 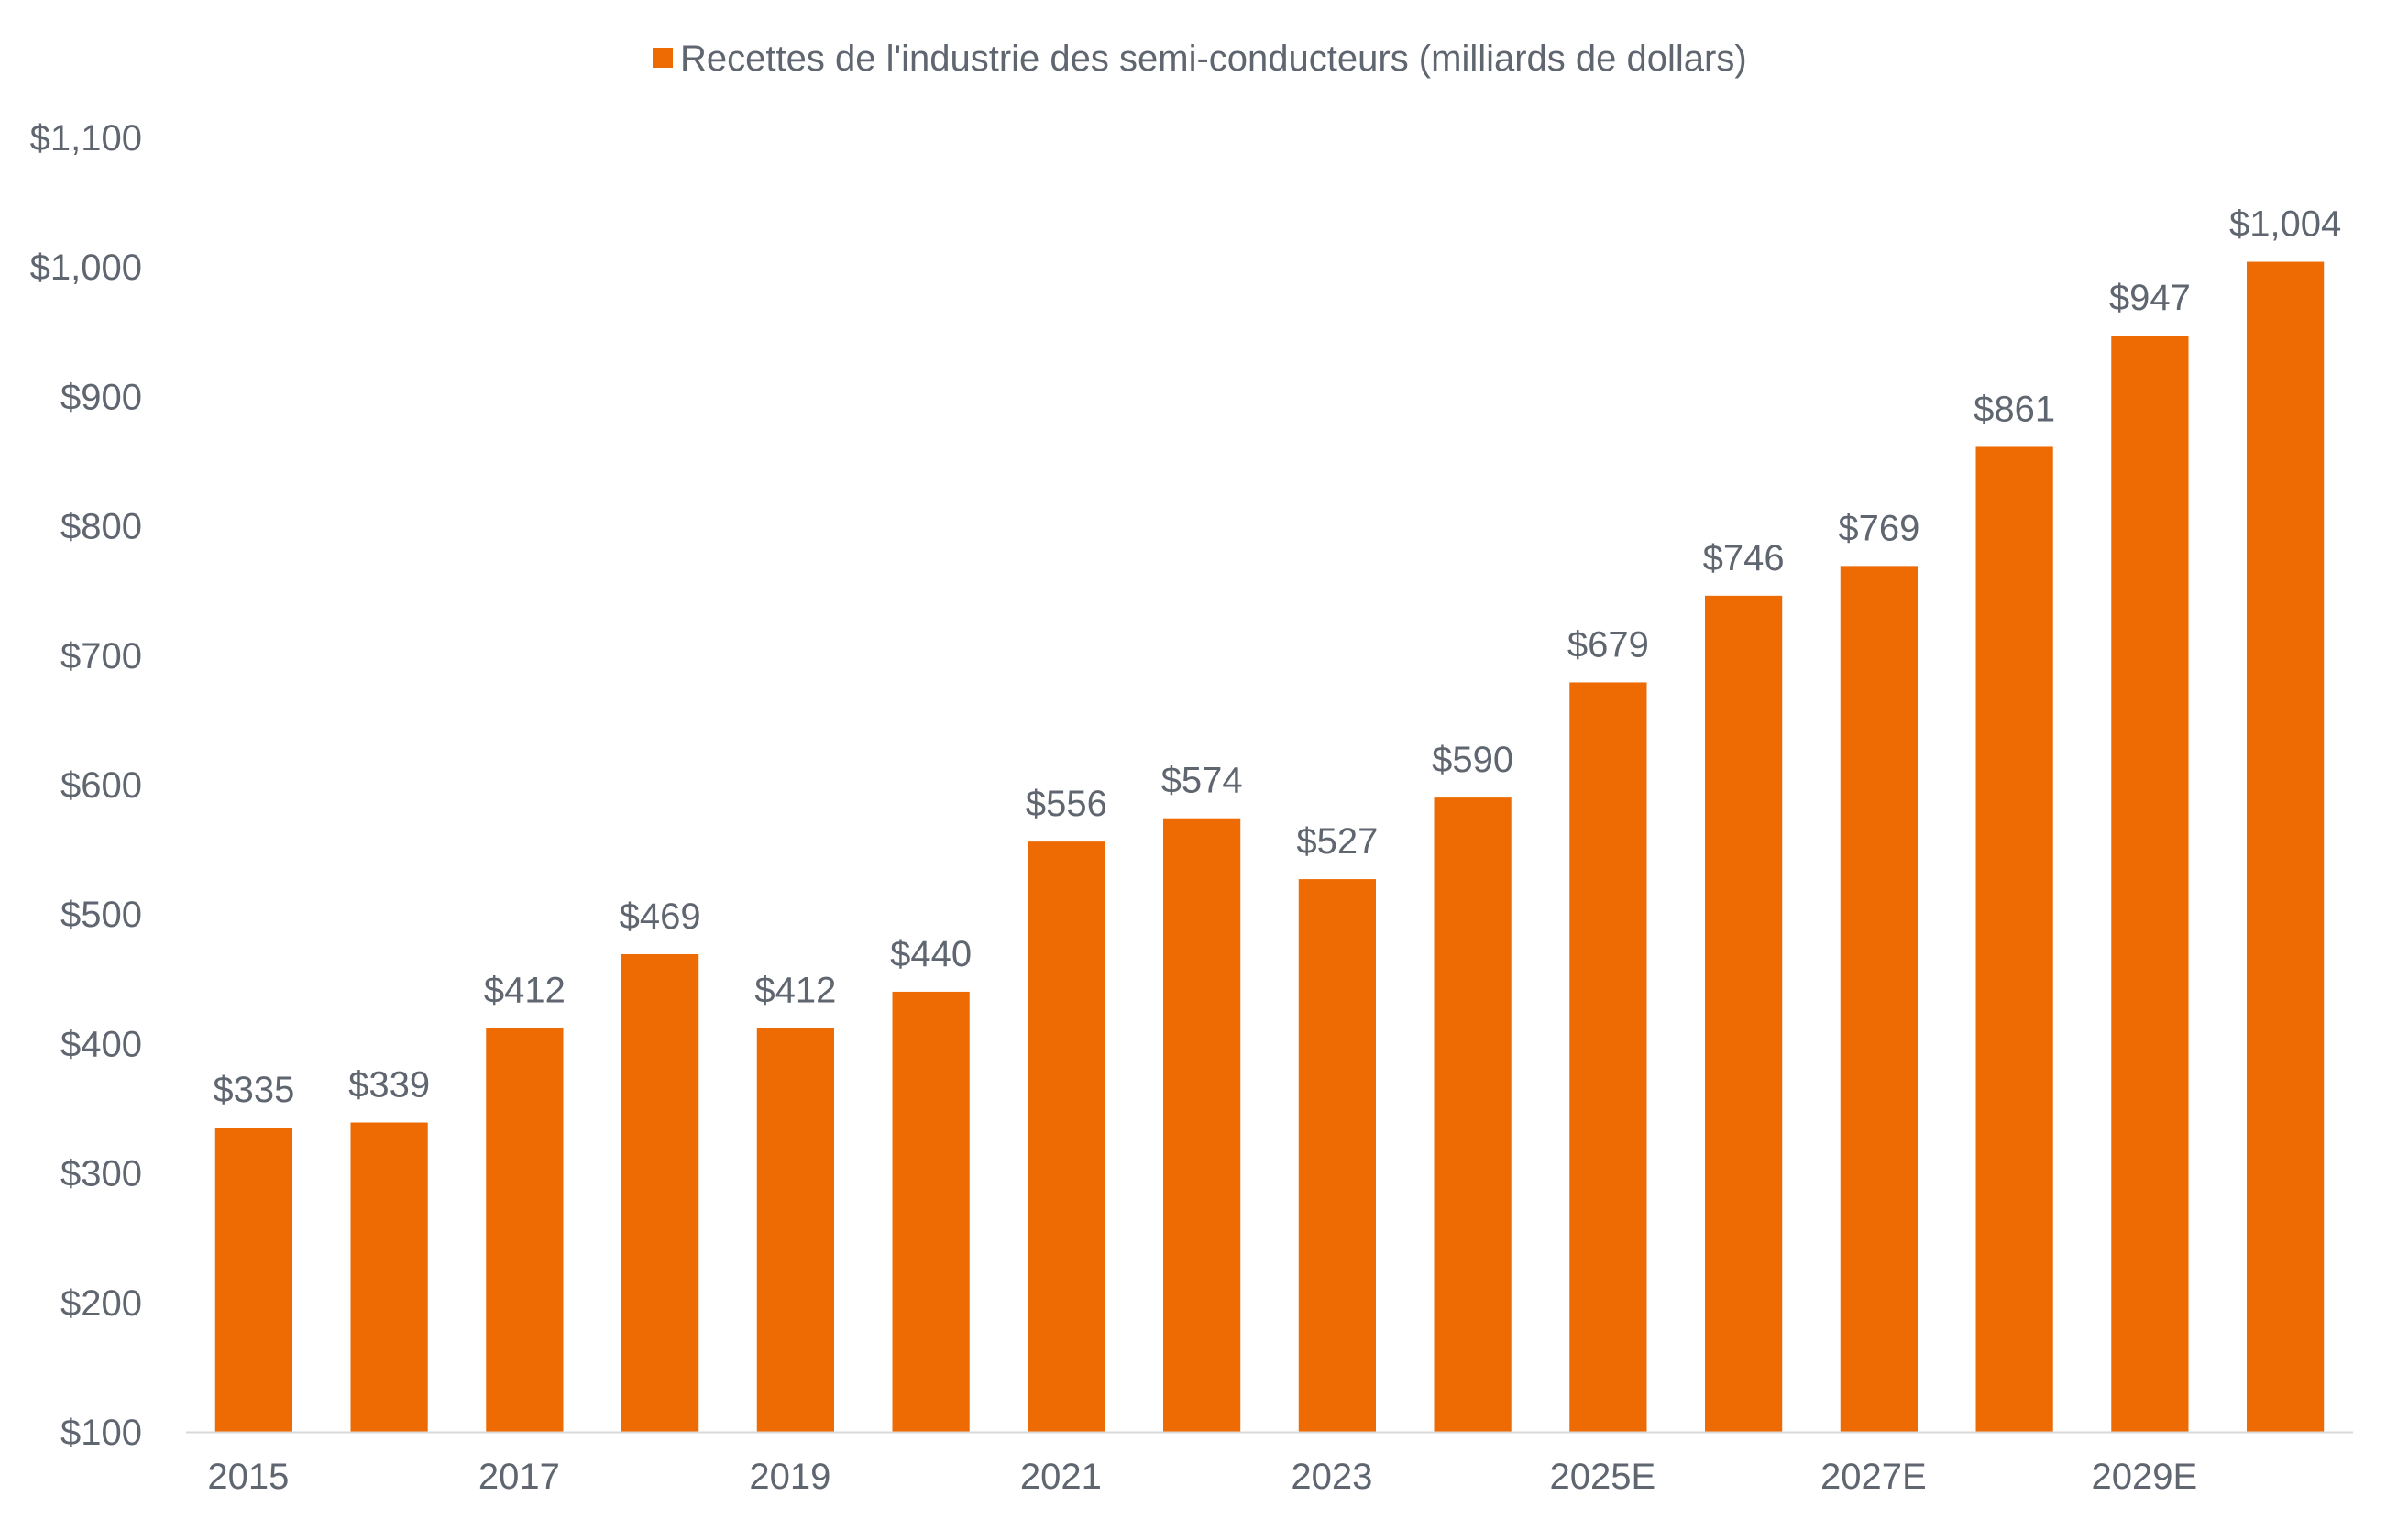 What do you see at coordinates (101, 915) in the screenshot?
I see `y-tick-label: $500` at bounding box center [101, 915].